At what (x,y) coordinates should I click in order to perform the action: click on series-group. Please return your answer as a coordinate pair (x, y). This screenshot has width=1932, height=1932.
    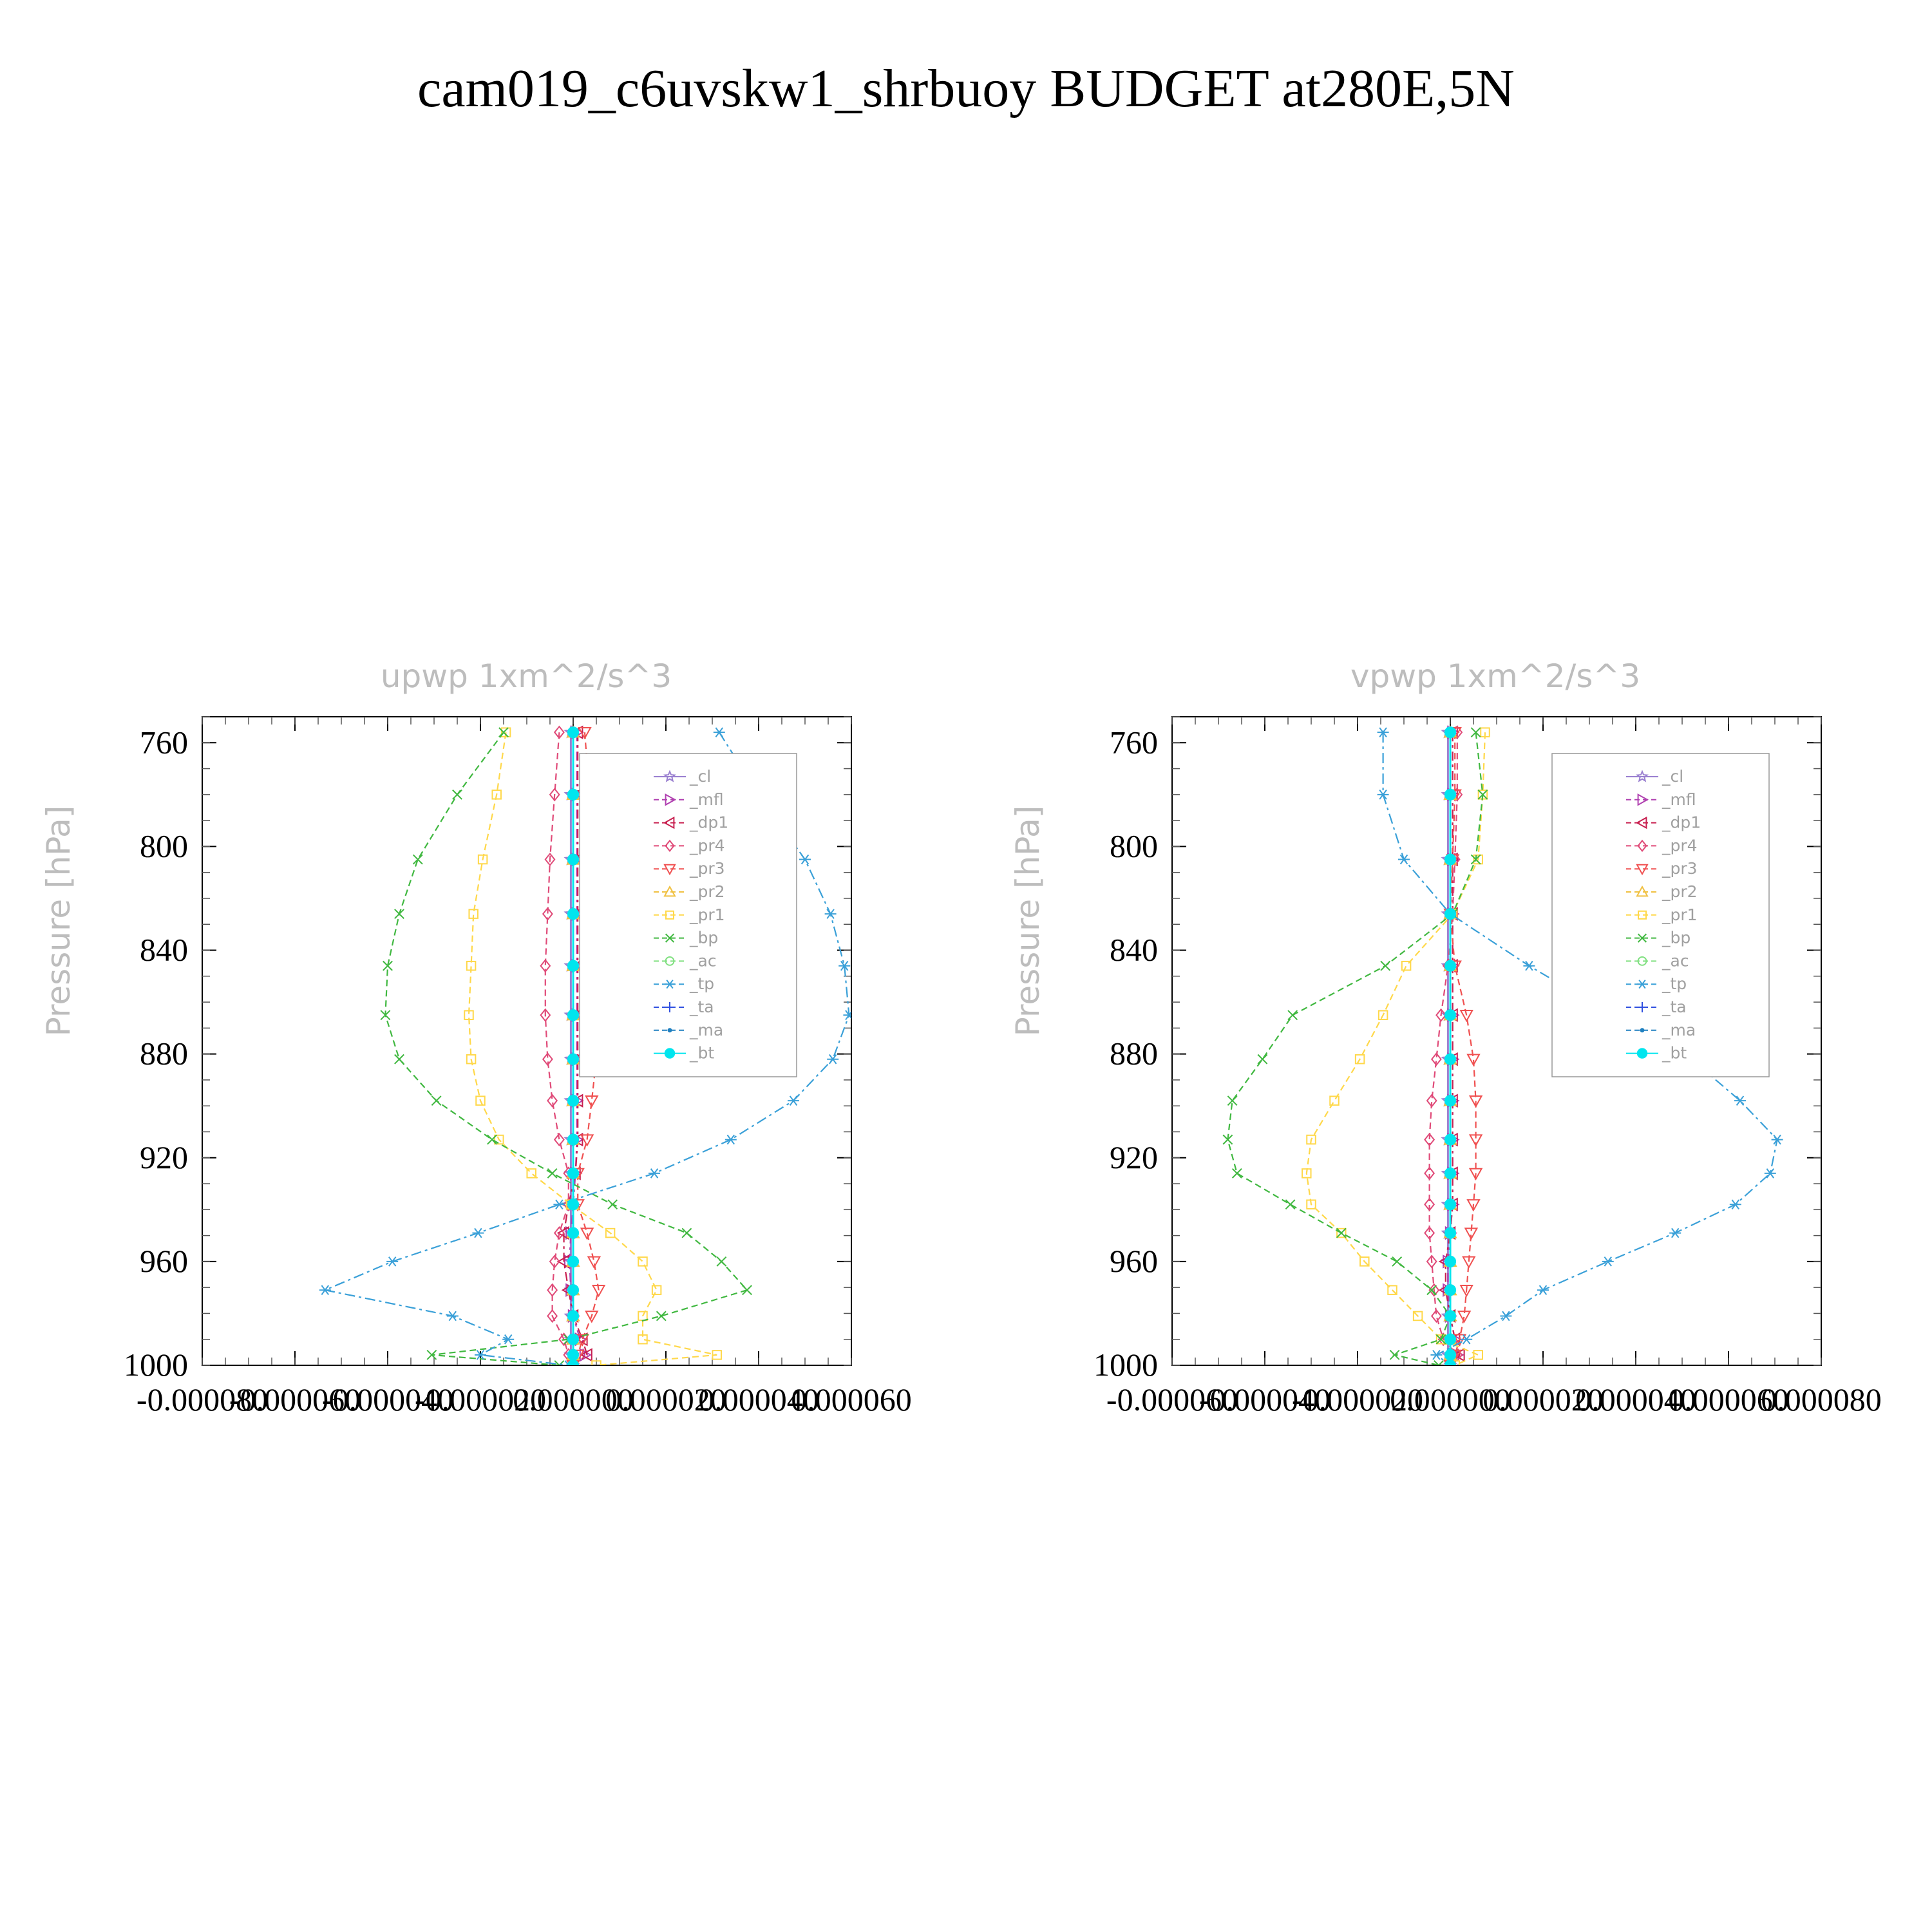
    Looking at the image, I should click on (585, 1044).